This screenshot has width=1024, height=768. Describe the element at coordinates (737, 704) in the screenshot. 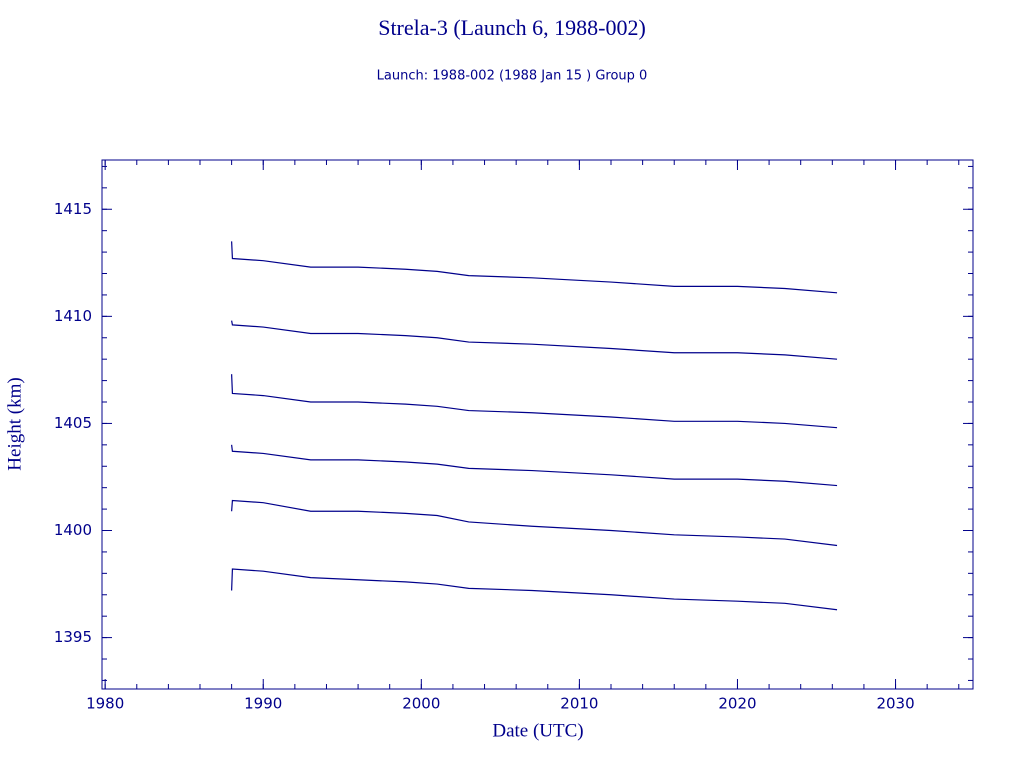

I see `x-tick-label: 2020` at that location.